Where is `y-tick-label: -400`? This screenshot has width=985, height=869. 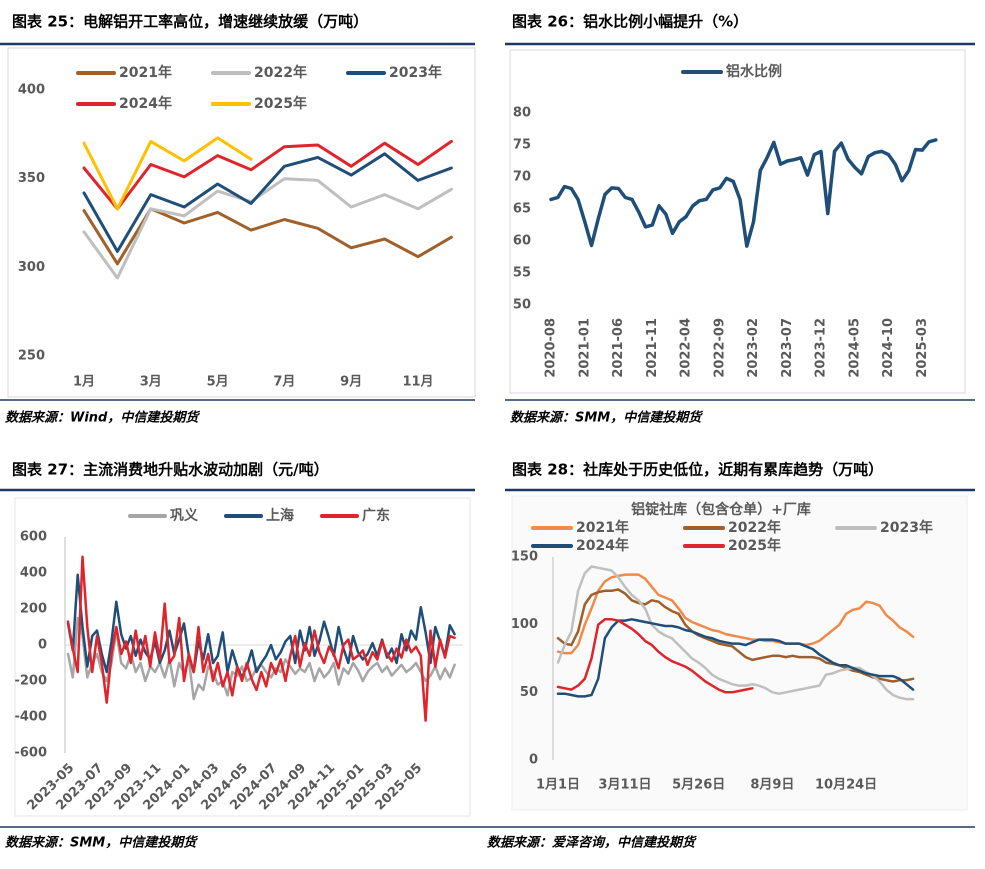 y-tick-label: -400 is located at coordinates (30, 717).